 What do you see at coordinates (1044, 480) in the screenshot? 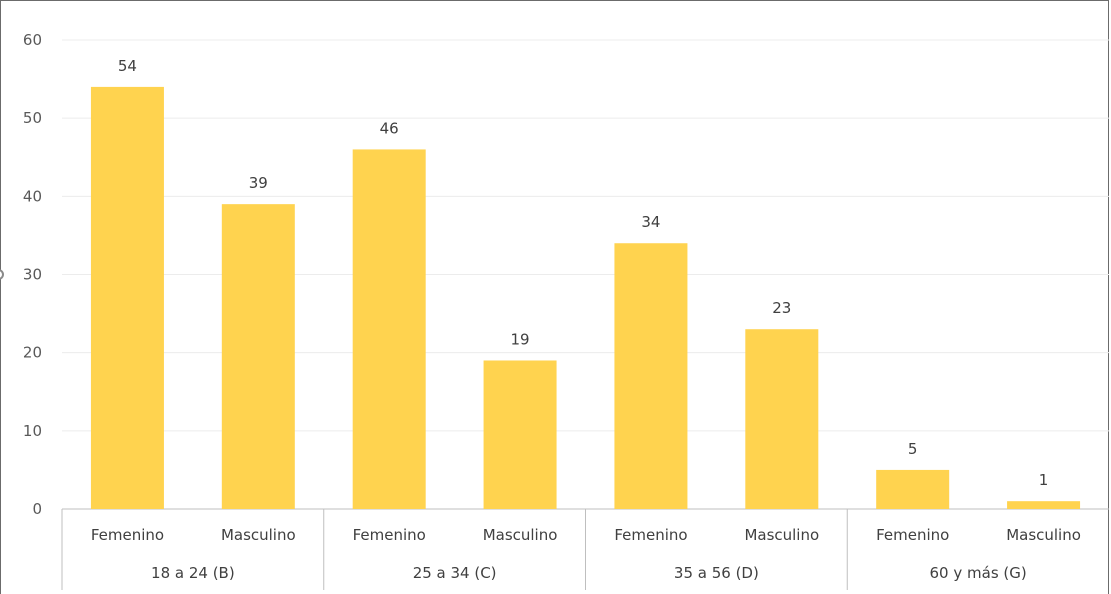
I see `data-label: 1` at bounding box center [1044, 480].